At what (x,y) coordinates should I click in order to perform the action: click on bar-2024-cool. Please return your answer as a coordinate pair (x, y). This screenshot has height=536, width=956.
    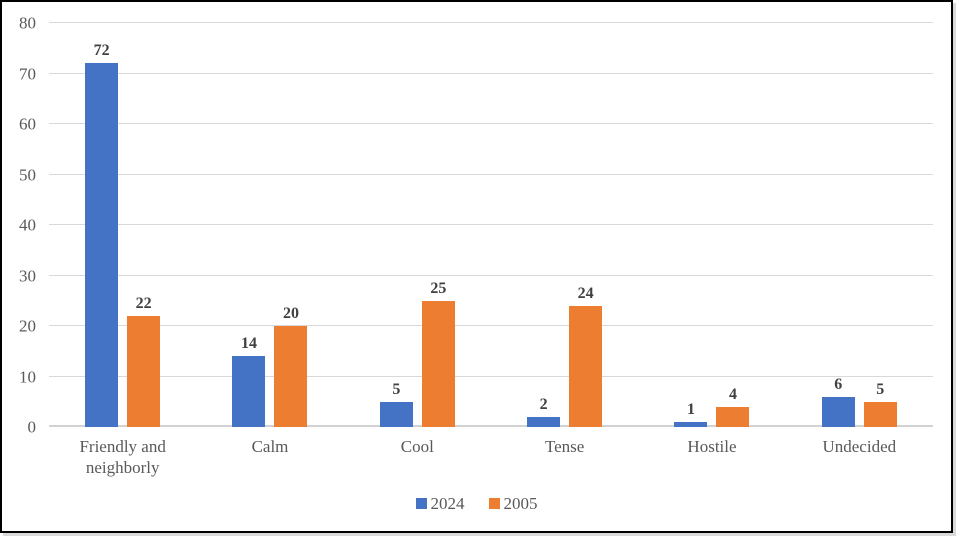
    Looking at the image, I should click on (396, 414).